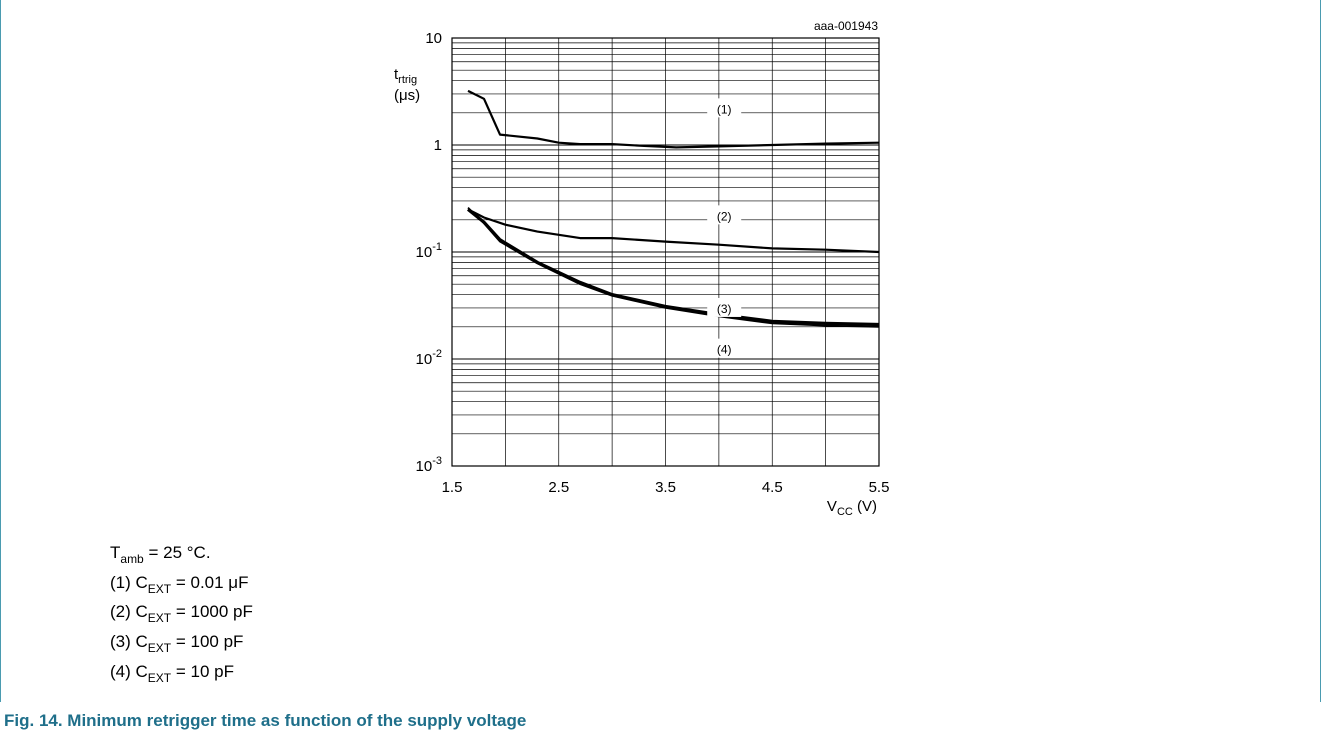 This screenshot has height=740, width=1325. I want to click on x-tick-label: 3.5, so click(665, 487).